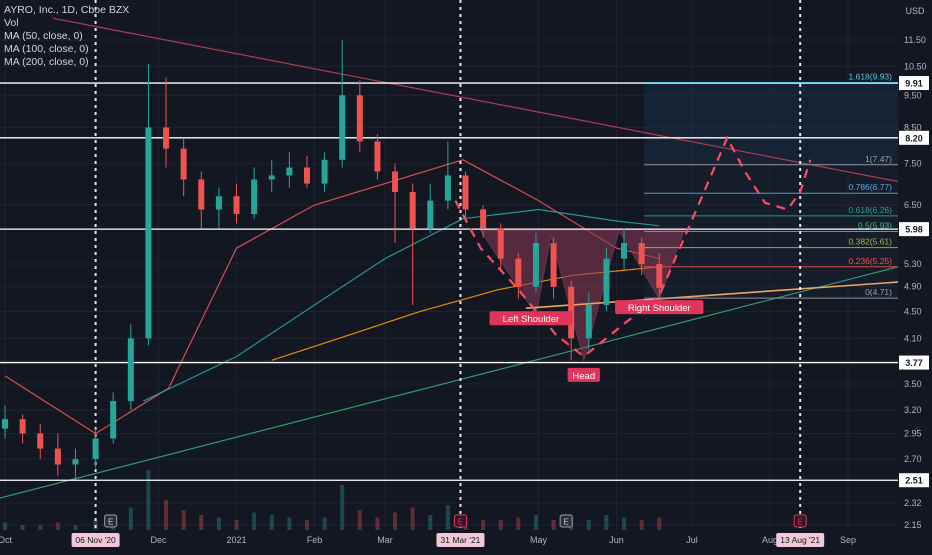 The image size is (932, 555). I want to click on earnings-marker-box, so click(111, 521).